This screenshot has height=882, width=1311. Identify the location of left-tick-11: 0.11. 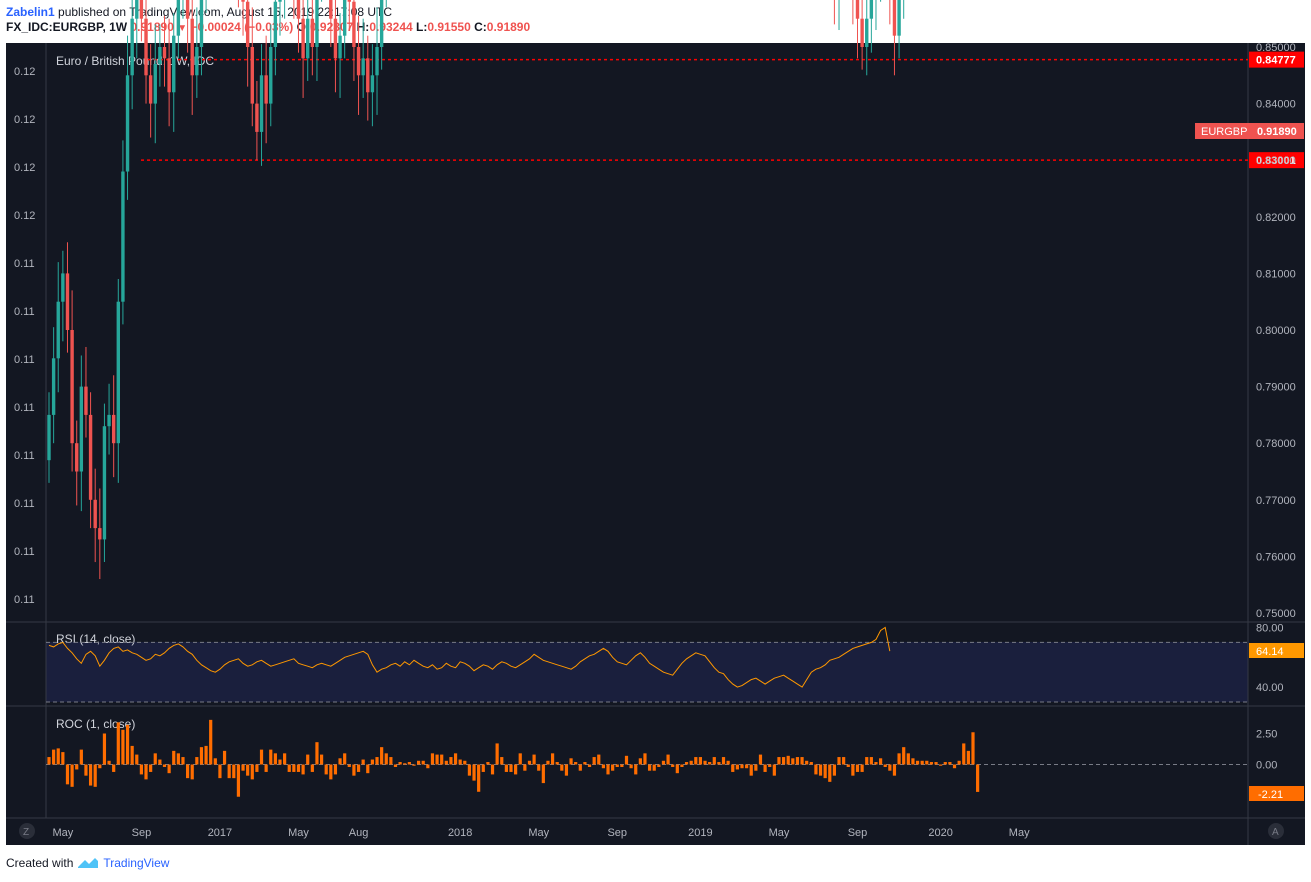
(24, 600).